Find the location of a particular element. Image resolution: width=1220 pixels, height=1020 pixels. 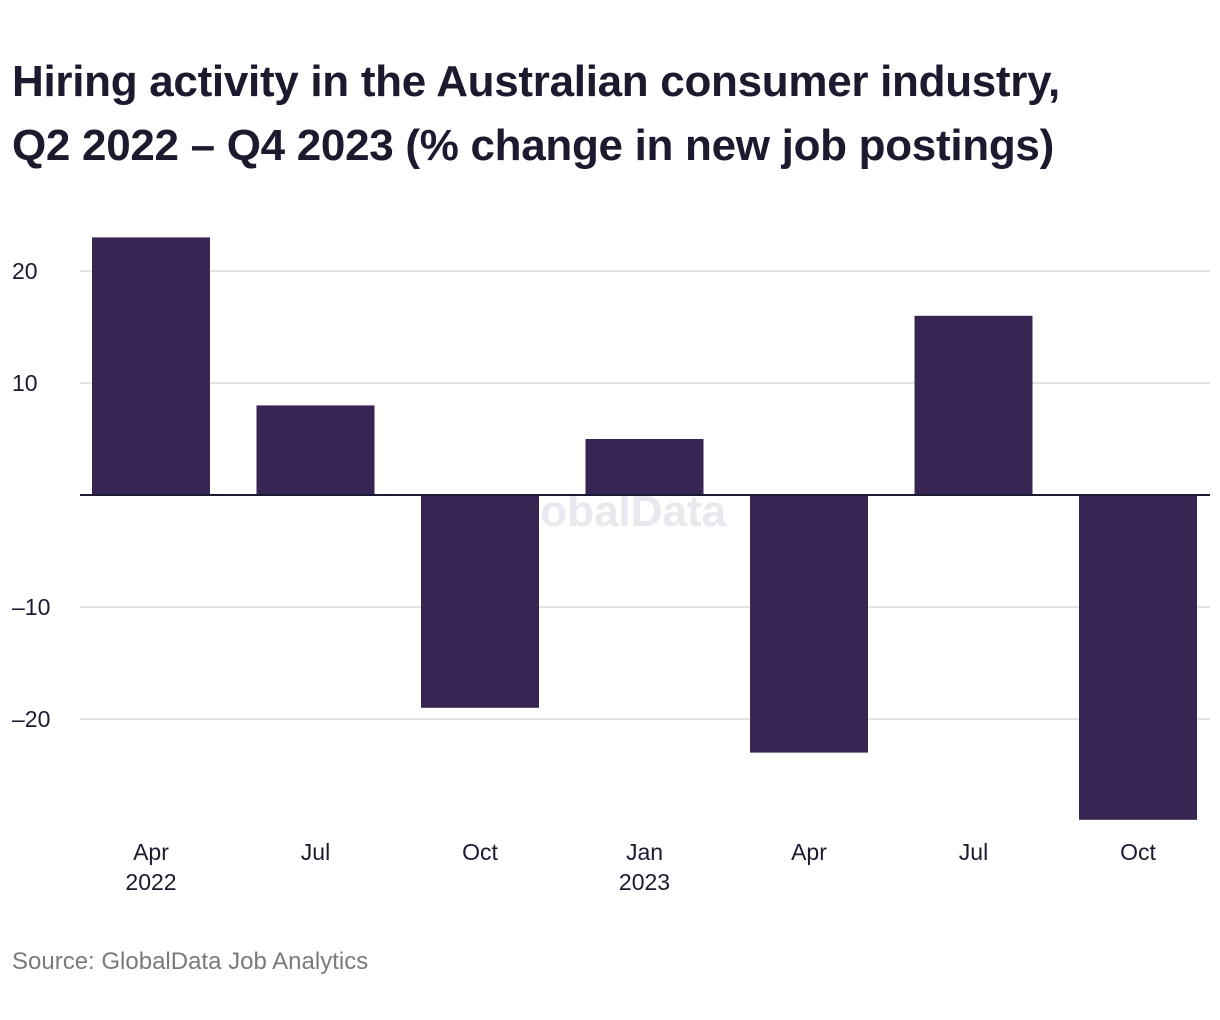

bar-jul-2022 is located at coordinates (315, 450).